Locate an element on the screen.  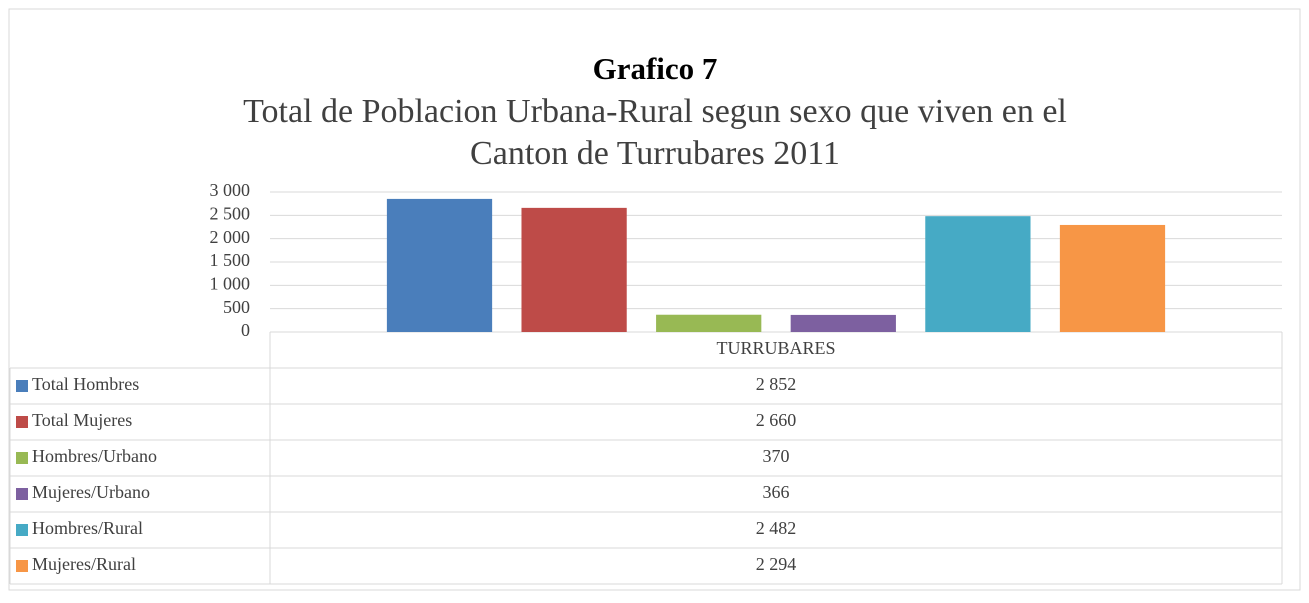
table-value: 366 is located at coordinates (776, 492).